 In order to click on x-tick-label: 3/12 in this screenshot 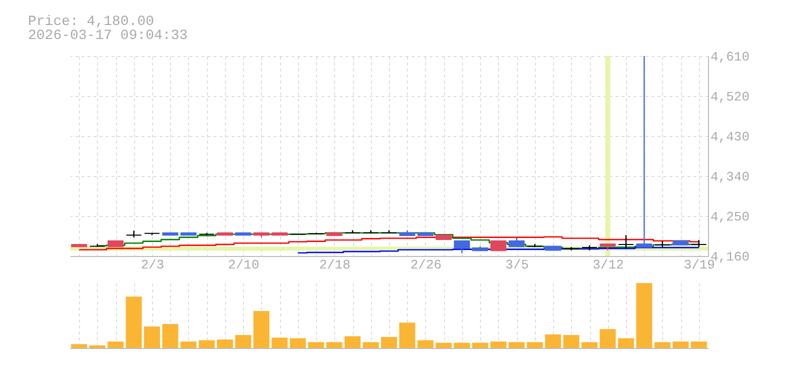, I will do `click(608, 265)`.